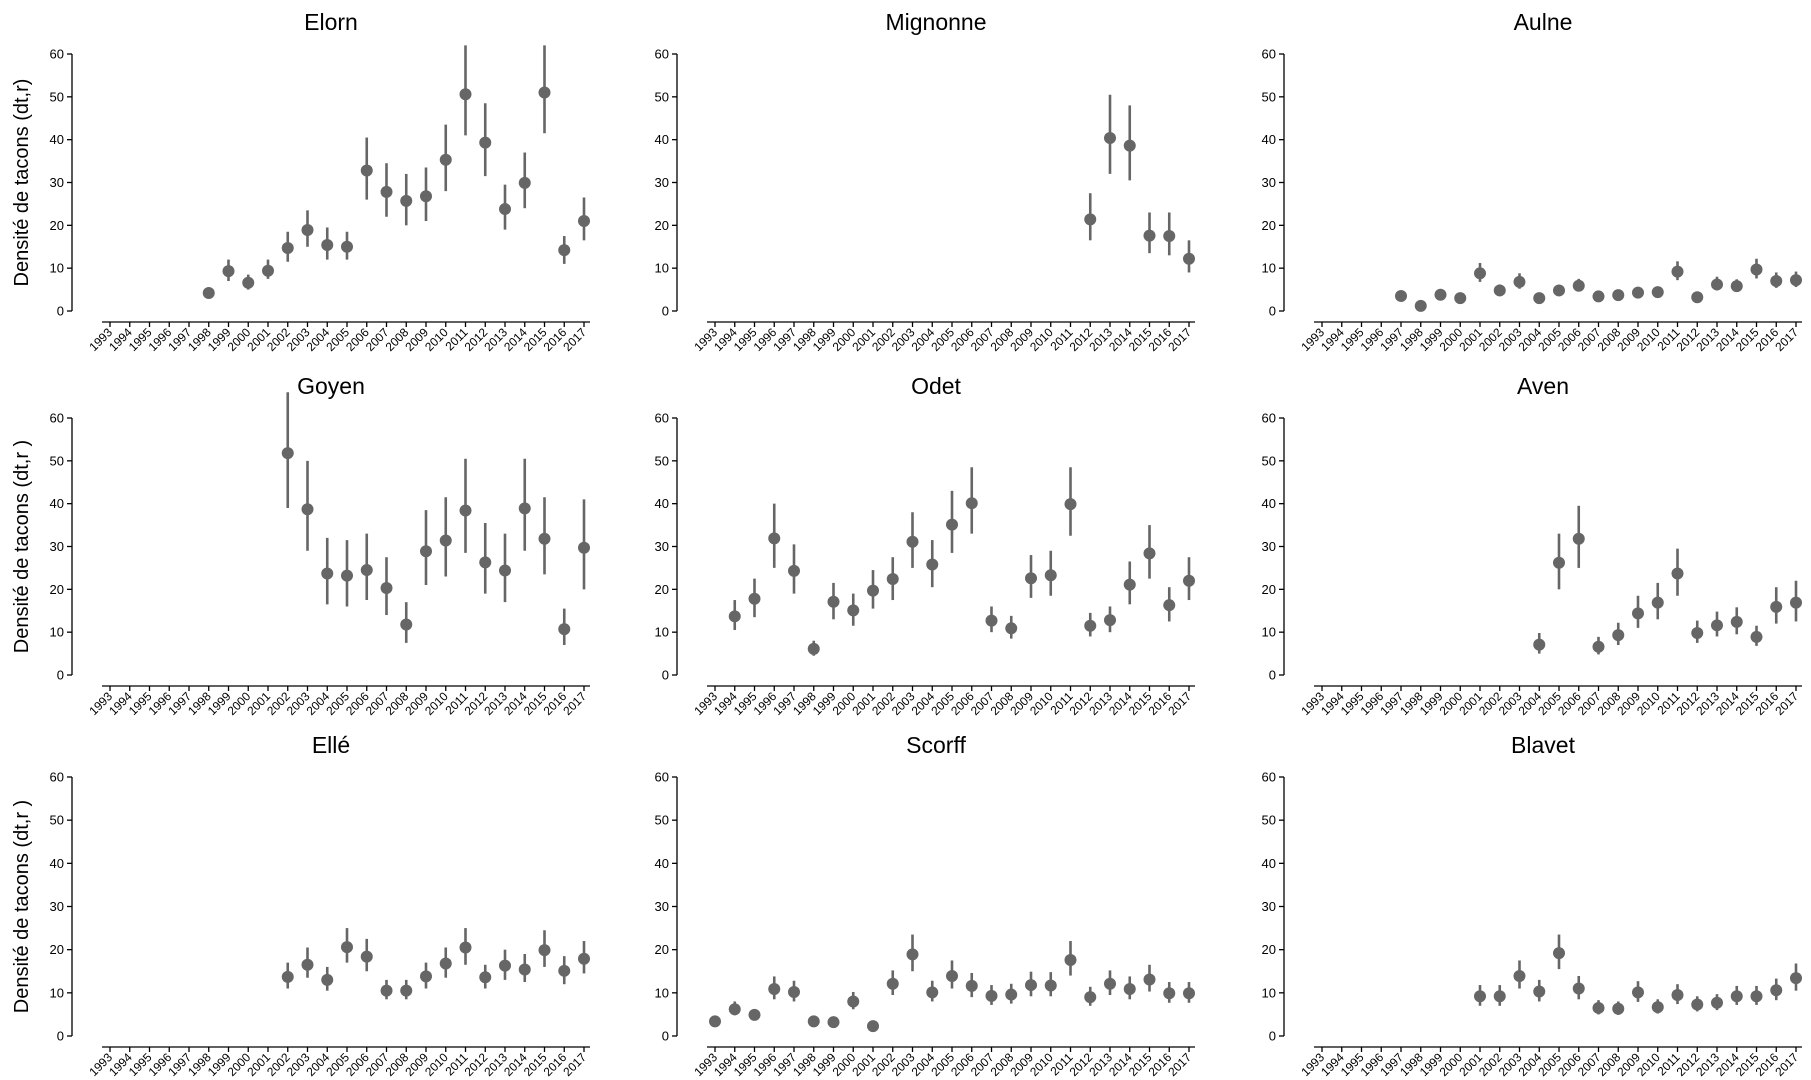  What do you see at coordinates (936, 745) in the screenshot?
I see `panel-title: Scorff` at bounding box center [936, 745].